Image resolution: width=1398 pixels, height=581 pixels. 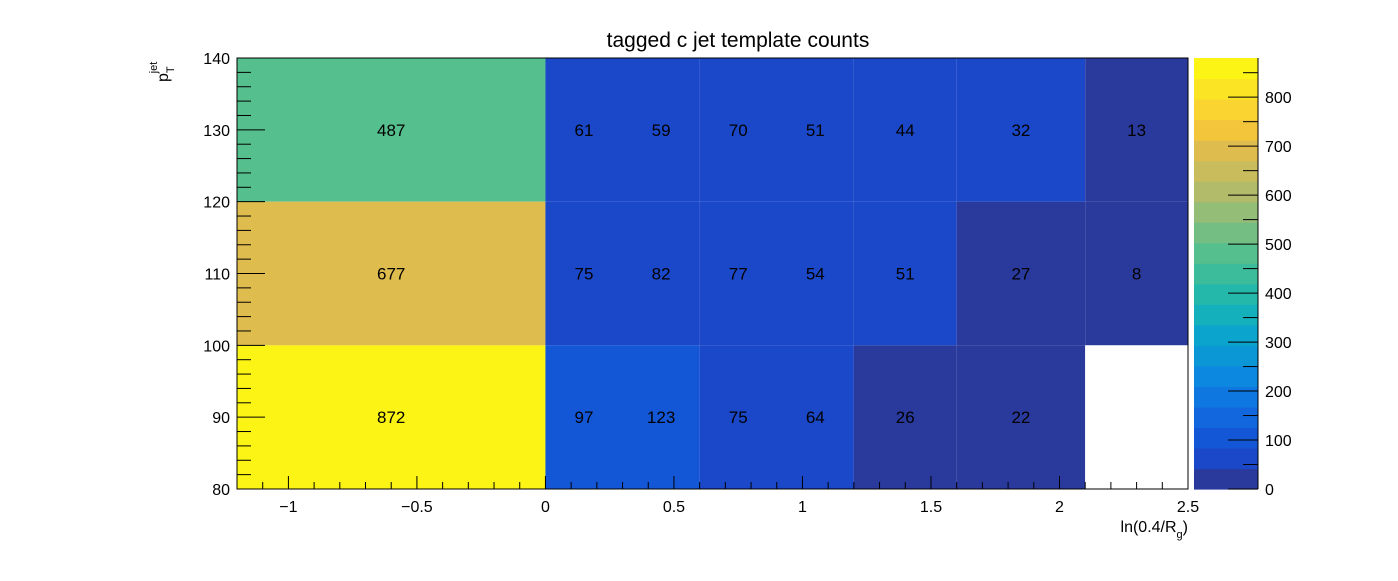 What do you see at coordinates (1059, 507) in the screenshot?
I see `x-tick-label: 2` at bounding box center [1059, 507].